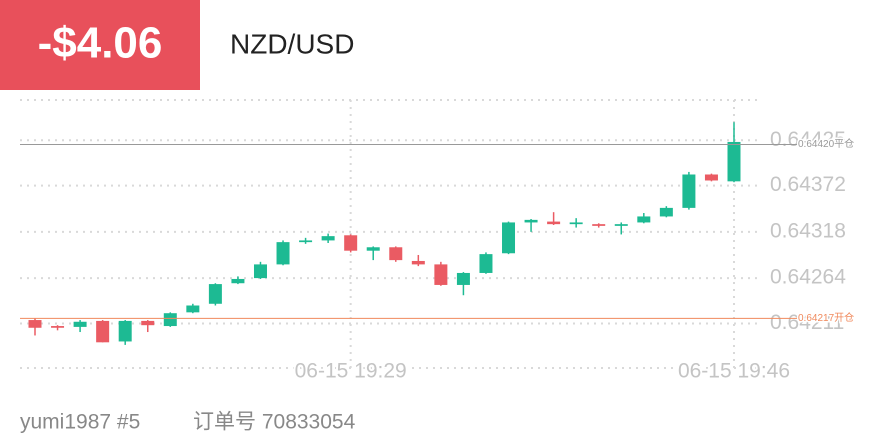 The height and width of the screenshot is (440, 880). What do you see at coordinates (826, 143) in the screenshot?
I see `reference-label: 0.64420平仓` at bounding box center [826, 143].